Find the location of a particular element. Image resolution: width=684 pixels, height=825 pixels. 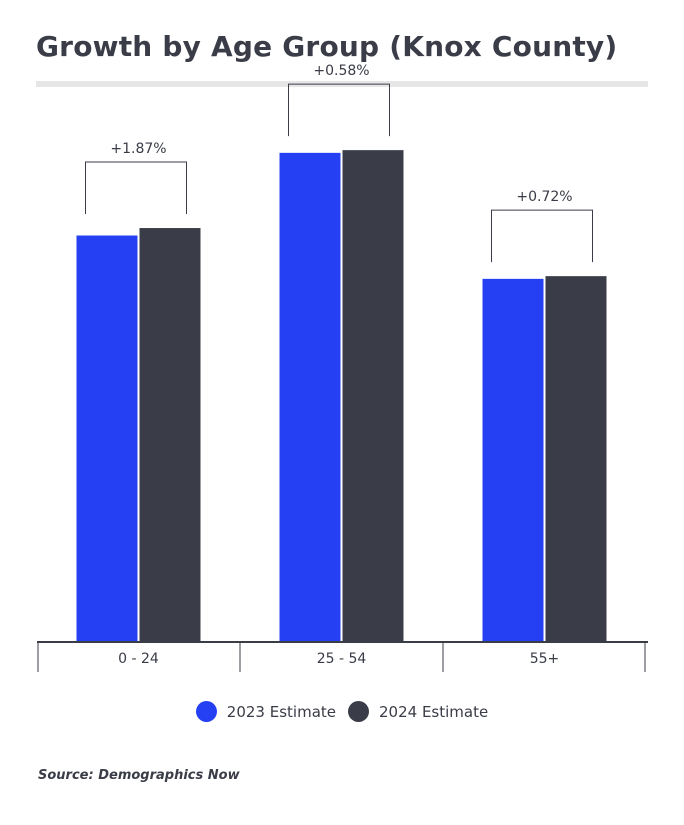

source-note: Source: Demographics Now is located at coordinates (139, 775).